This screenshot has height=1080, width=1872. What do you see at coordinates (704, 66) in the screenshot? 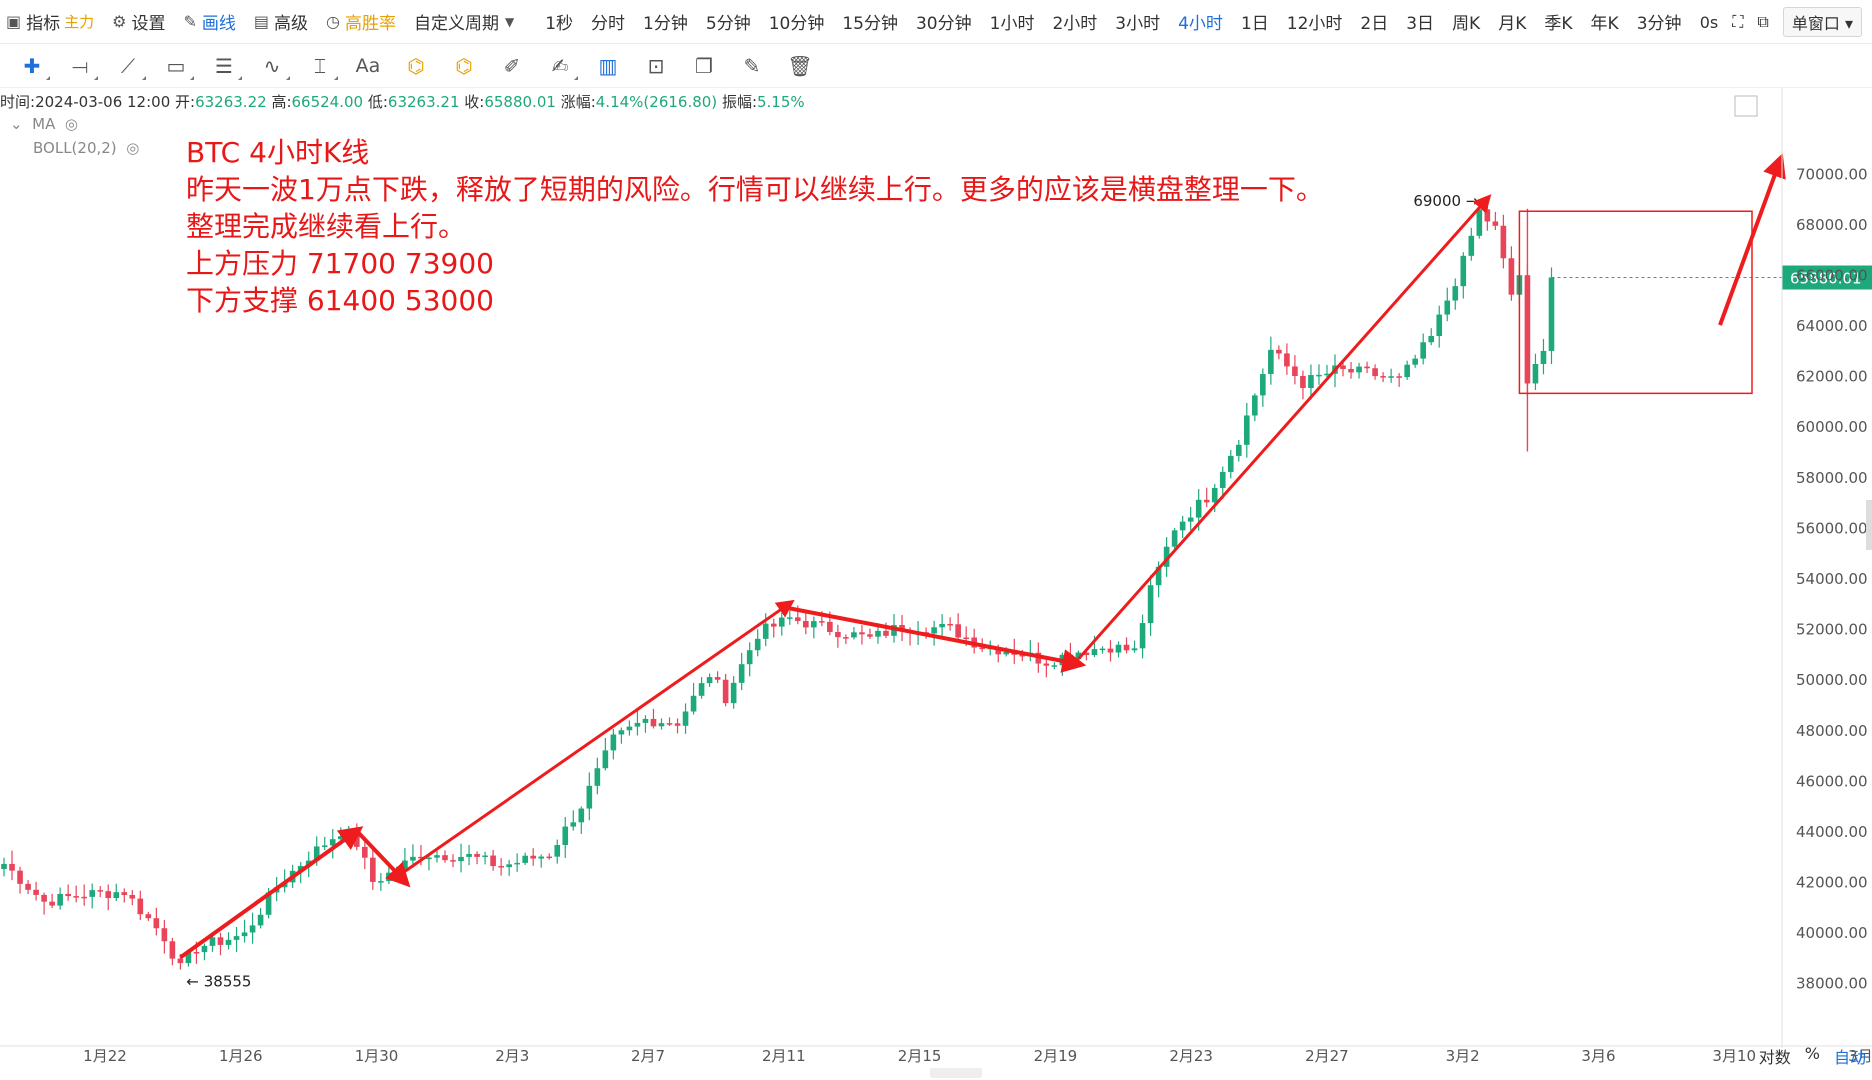
I see `copy-tool: ❐` at bounding box center [704, 66].